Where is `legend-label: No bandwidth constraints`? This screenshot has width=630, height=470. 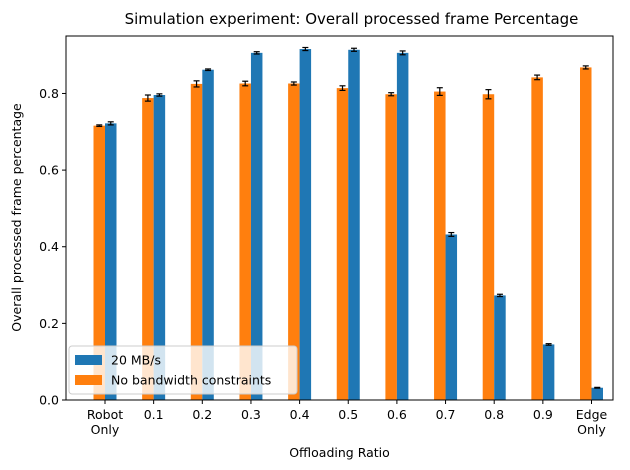 legend-label: No bandwidth constraints is located at coordinates (191, 380).